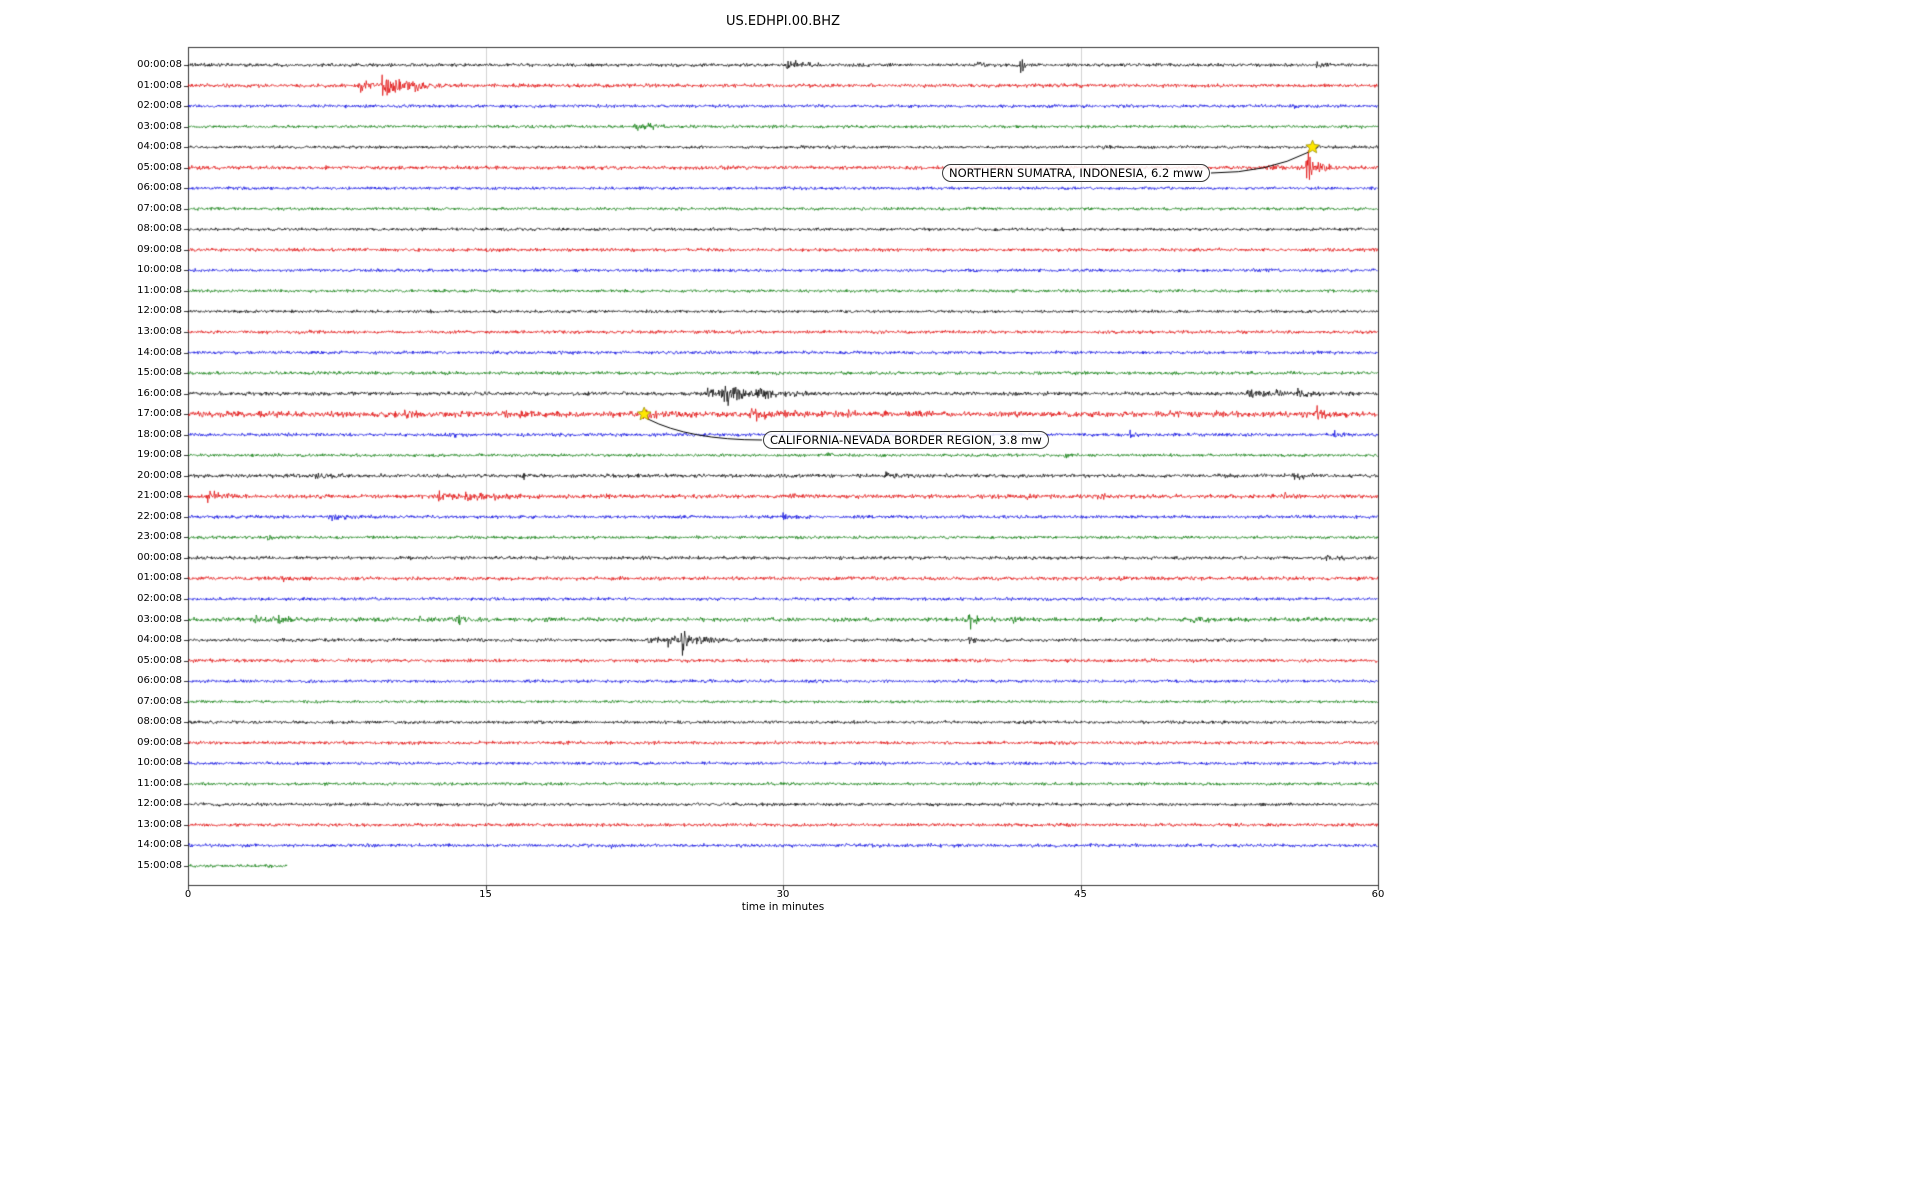  I want to click on x-axis-label: time in minutes, so click(783, 907).